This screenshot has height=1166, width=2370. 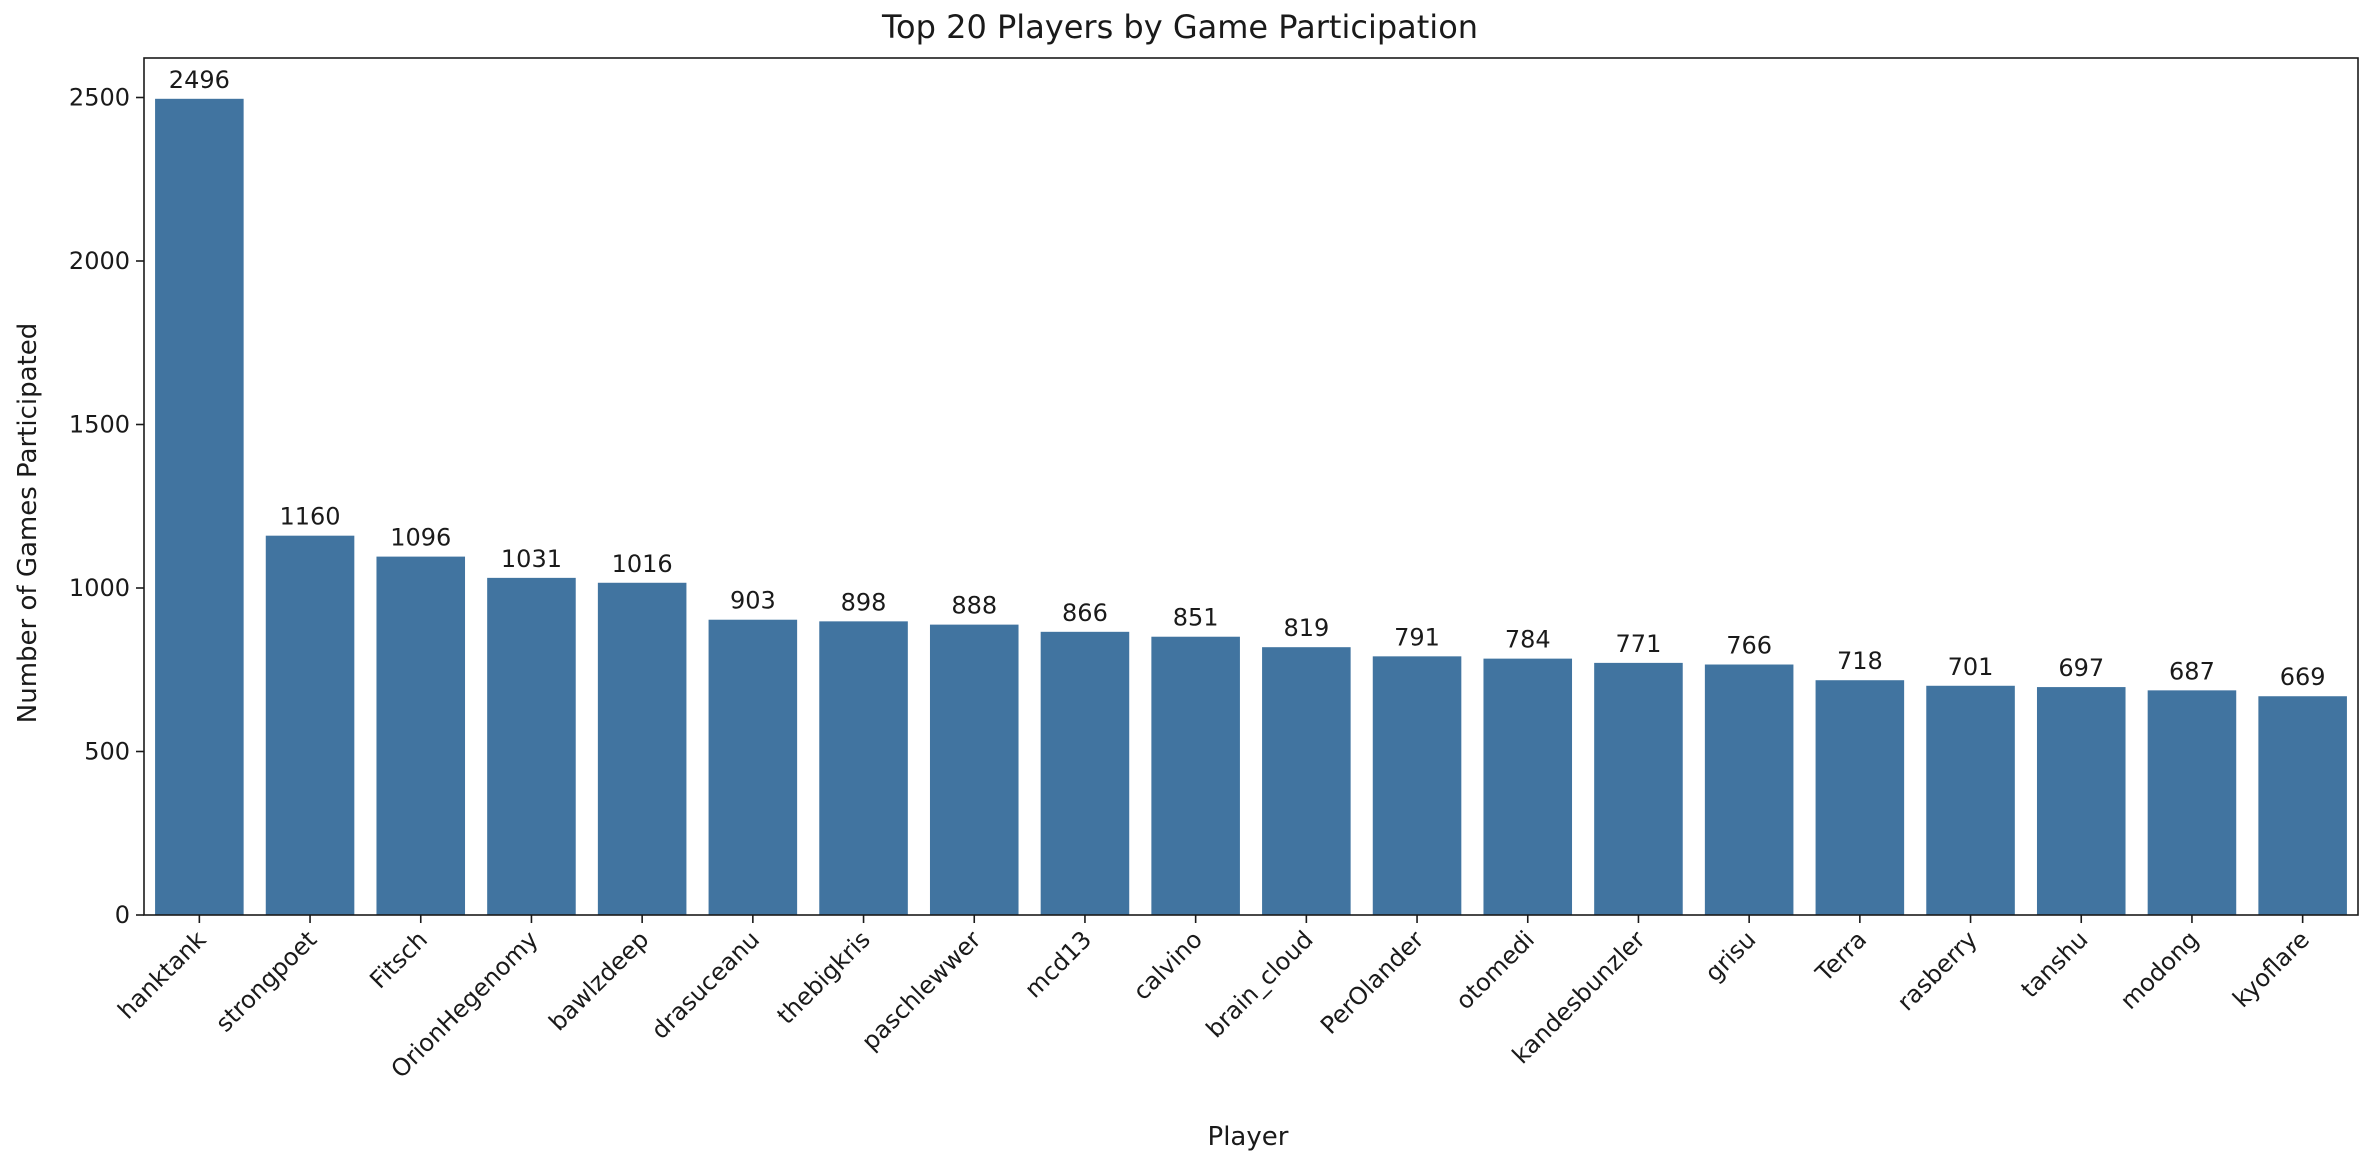 I want to click on data-label: 888, so click(x=974, y=606).